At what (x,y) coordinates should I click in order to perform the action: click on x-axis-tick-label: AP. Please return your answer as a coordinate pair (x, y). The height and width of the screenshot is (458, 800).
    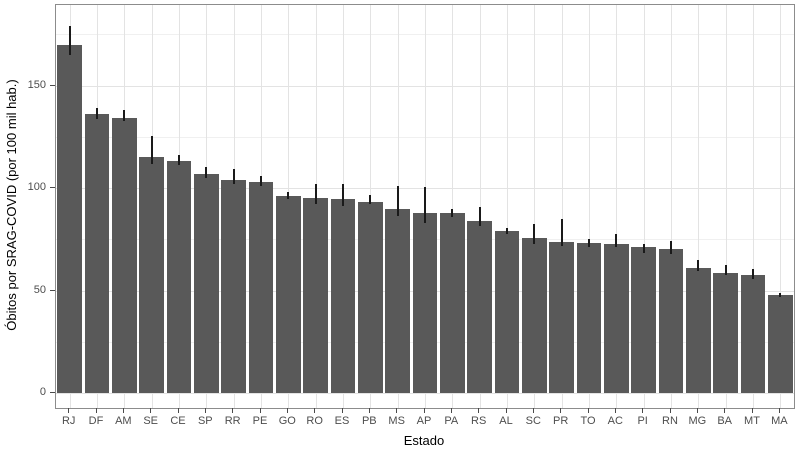
    Looking at the image, I should click on (424, 421).